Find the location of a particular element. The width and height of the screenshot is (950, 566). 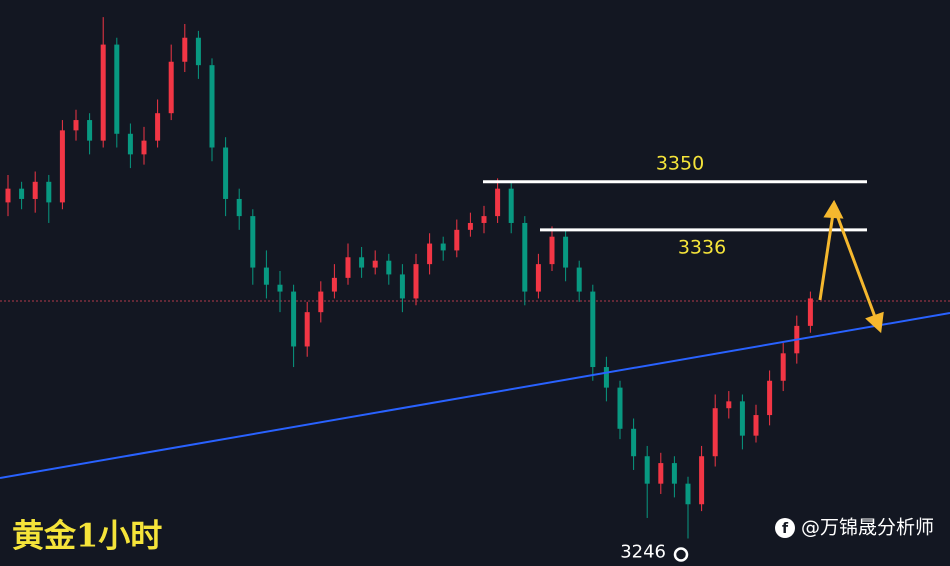

level-label: 3336 is located at coordinates (702, 247).